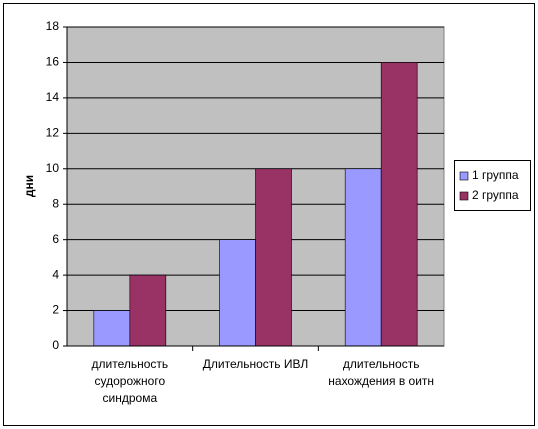 The height and width of the screenshot is (429, 538). What do you see at coordinates (53, 97) in the screenshot?
I see `y-tick-label: 14` at bounding box center [53, 97].